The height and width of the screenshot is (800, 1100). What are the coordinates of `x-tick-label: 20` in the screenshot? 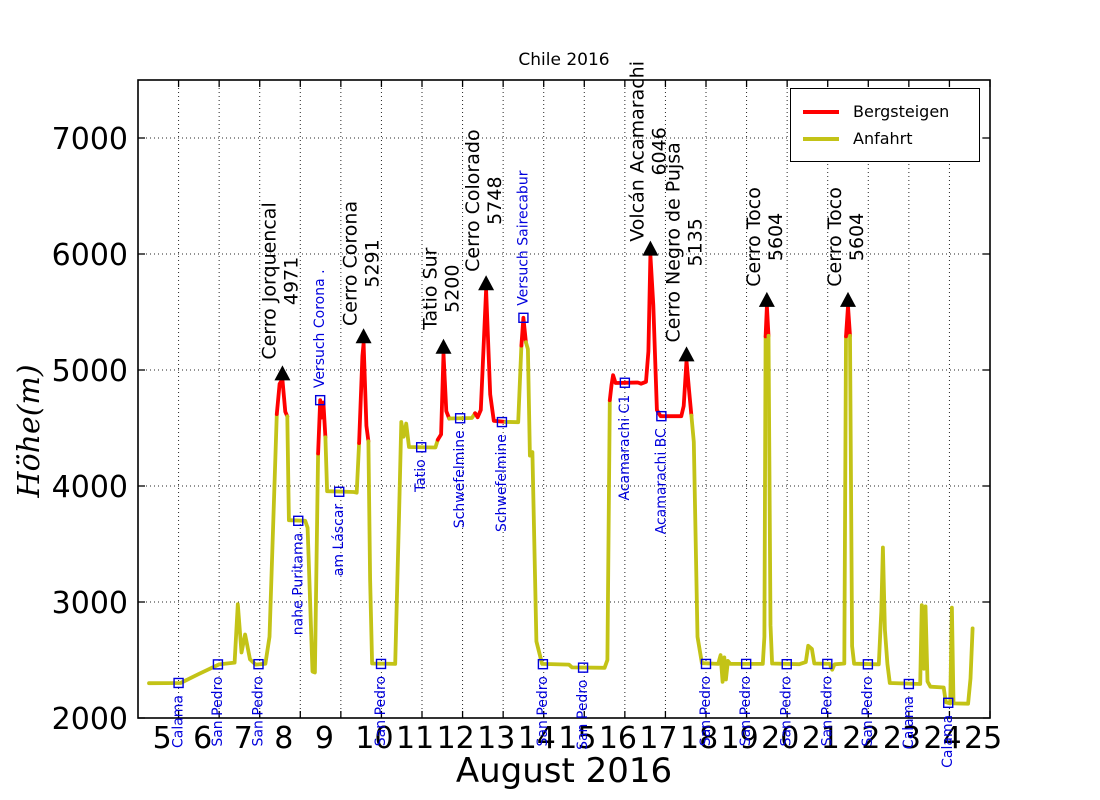 It's located at (780, 738).